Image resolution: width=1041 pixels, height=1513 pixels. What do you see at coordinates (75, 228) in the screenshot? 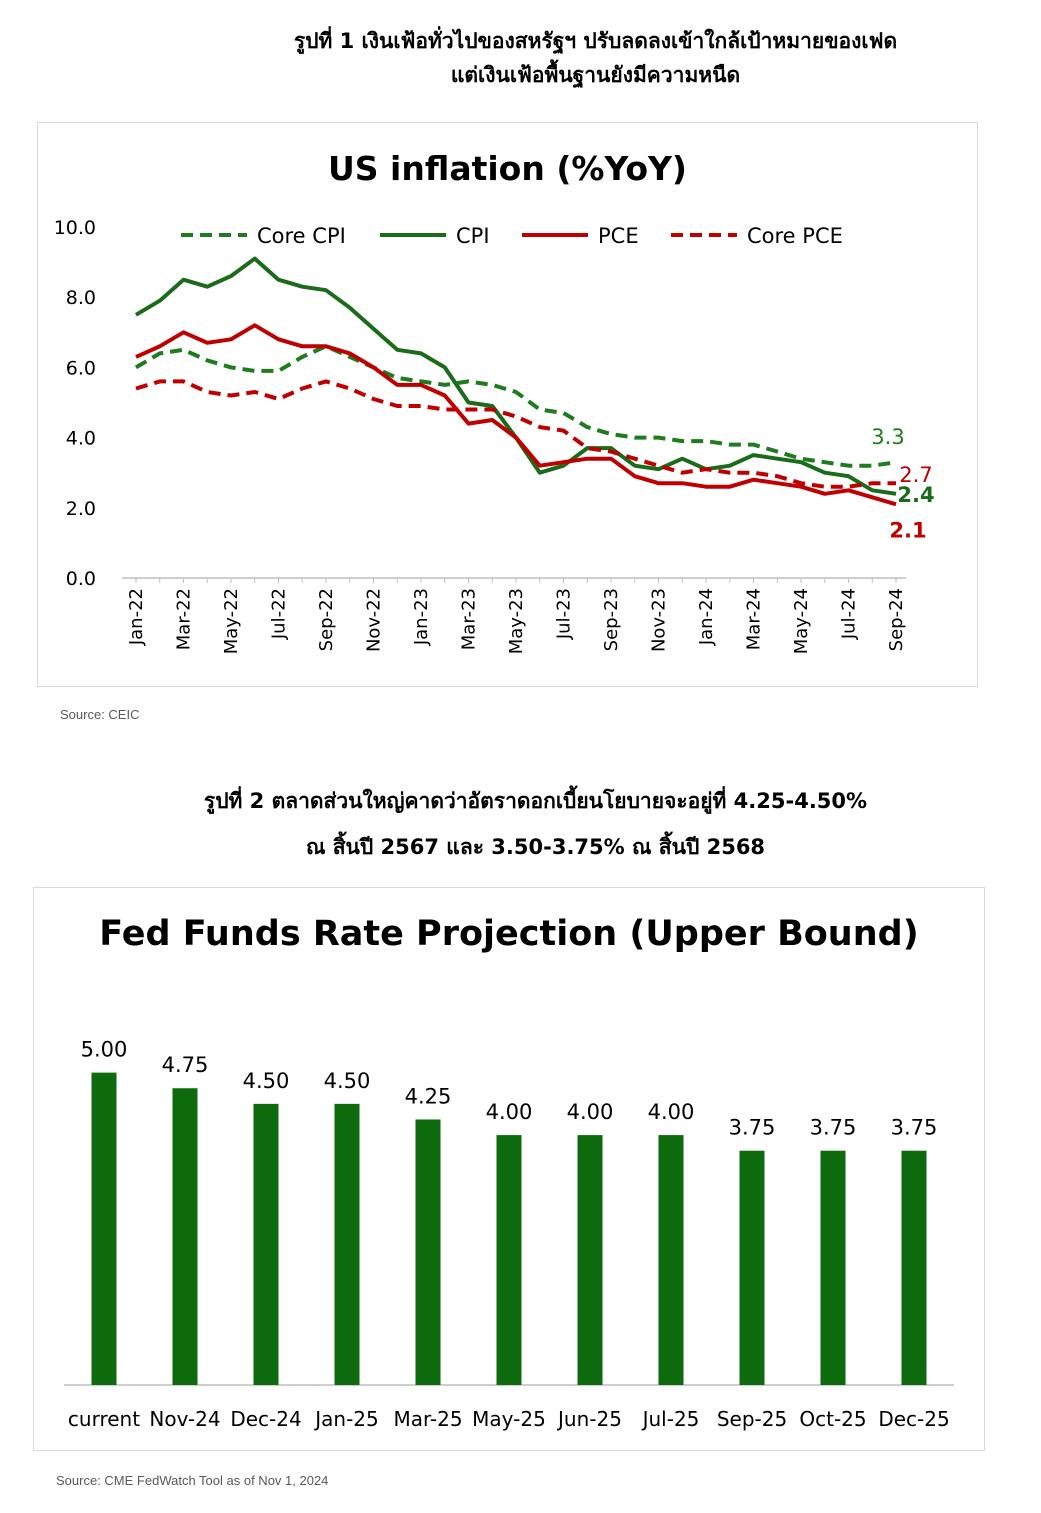
I see `y-tick-label: 10.0` at bounding box center [75, 228].